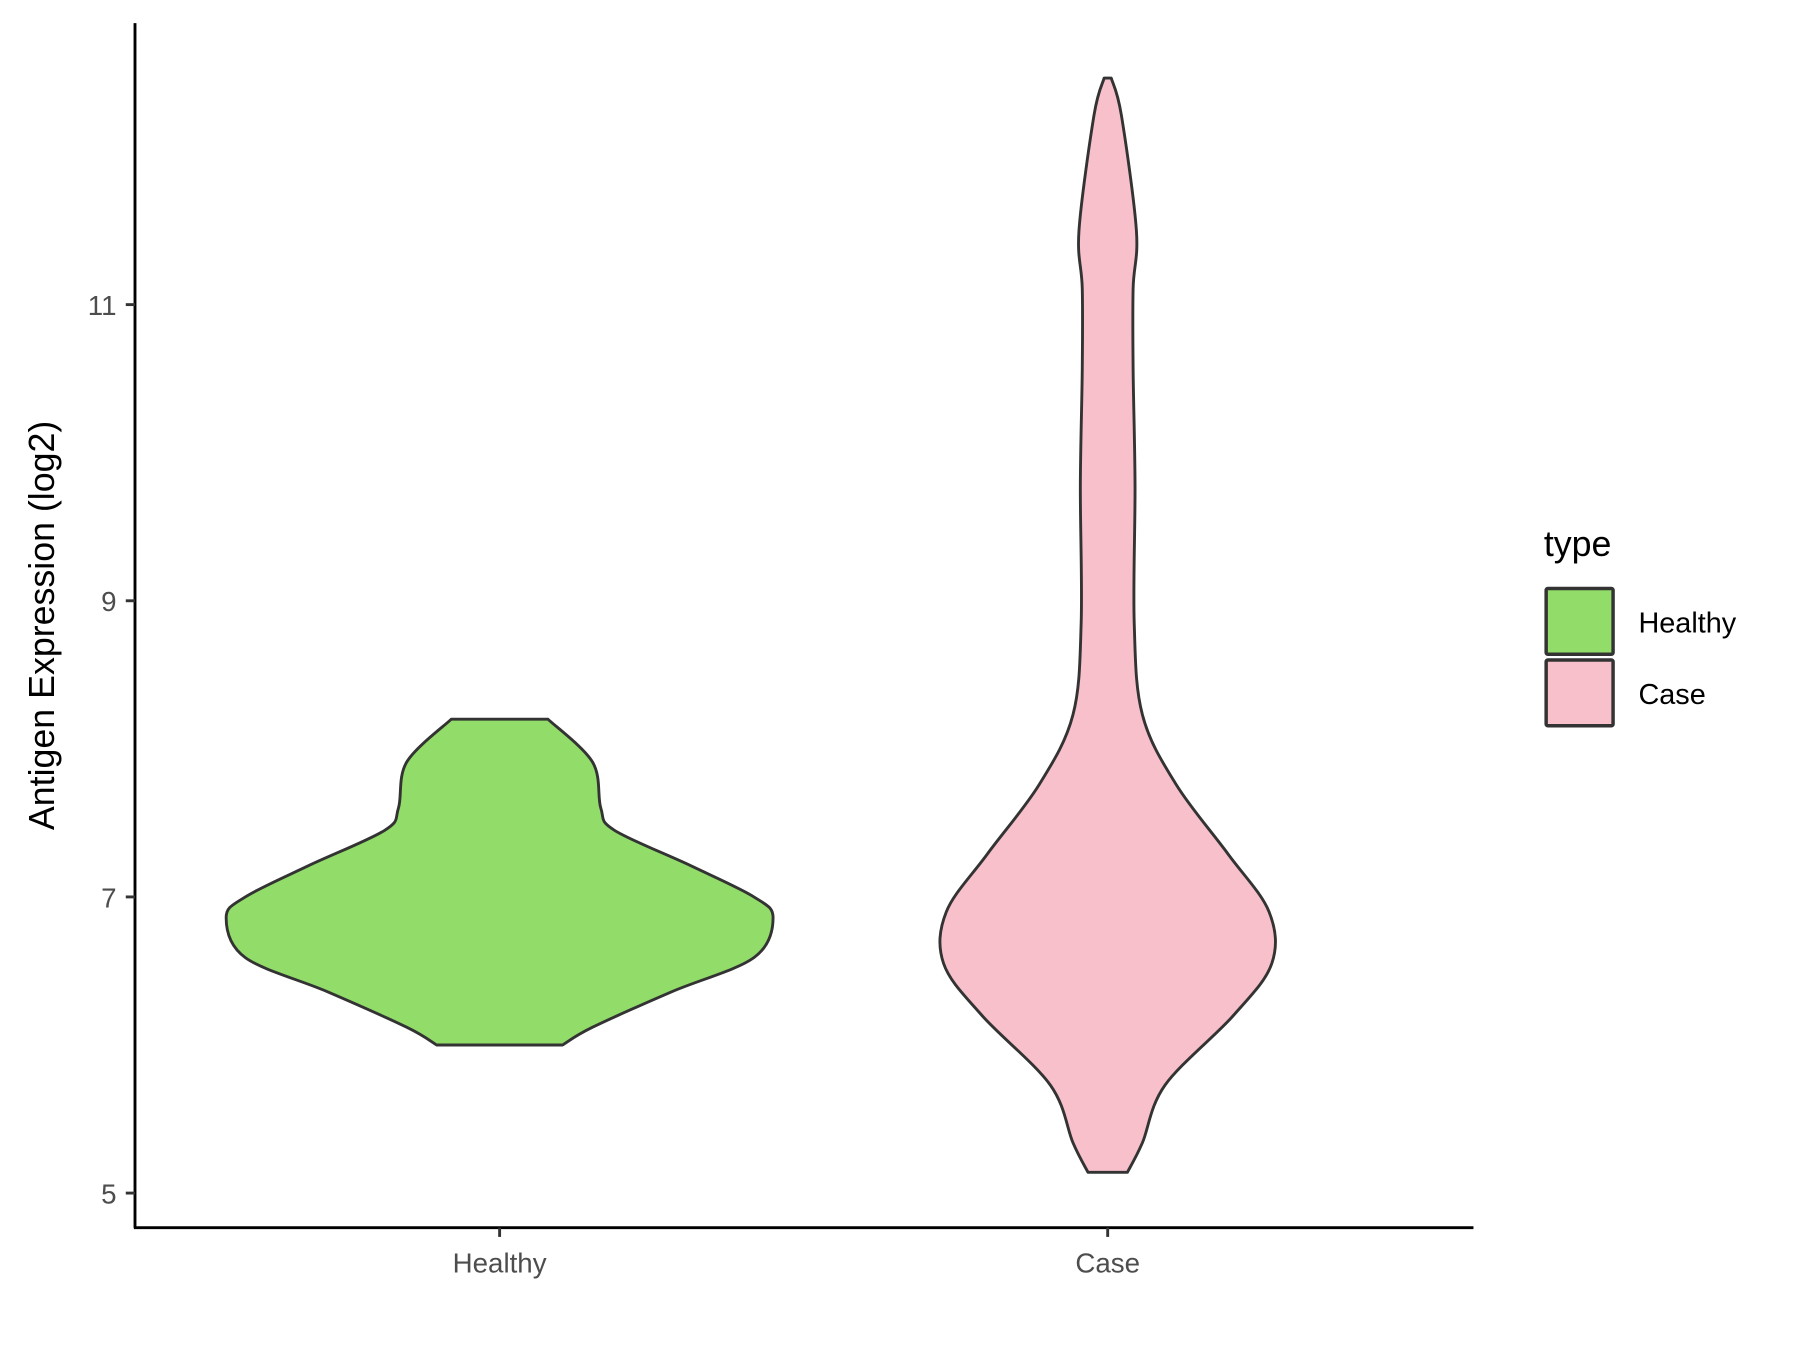 Image resolution: width=1800 pixels, height=1350 pixels. I want to click on legend-key-case, so click(1579, 693).